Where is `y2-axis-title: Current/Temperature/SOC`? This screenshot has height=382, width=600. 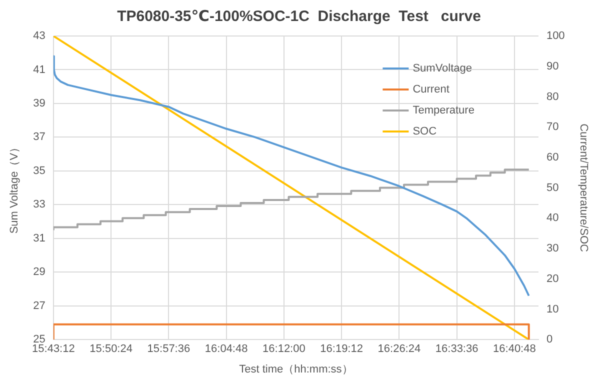 y2-axis-title: Current/Temperature/SOC is located at coordinates (583, 188).